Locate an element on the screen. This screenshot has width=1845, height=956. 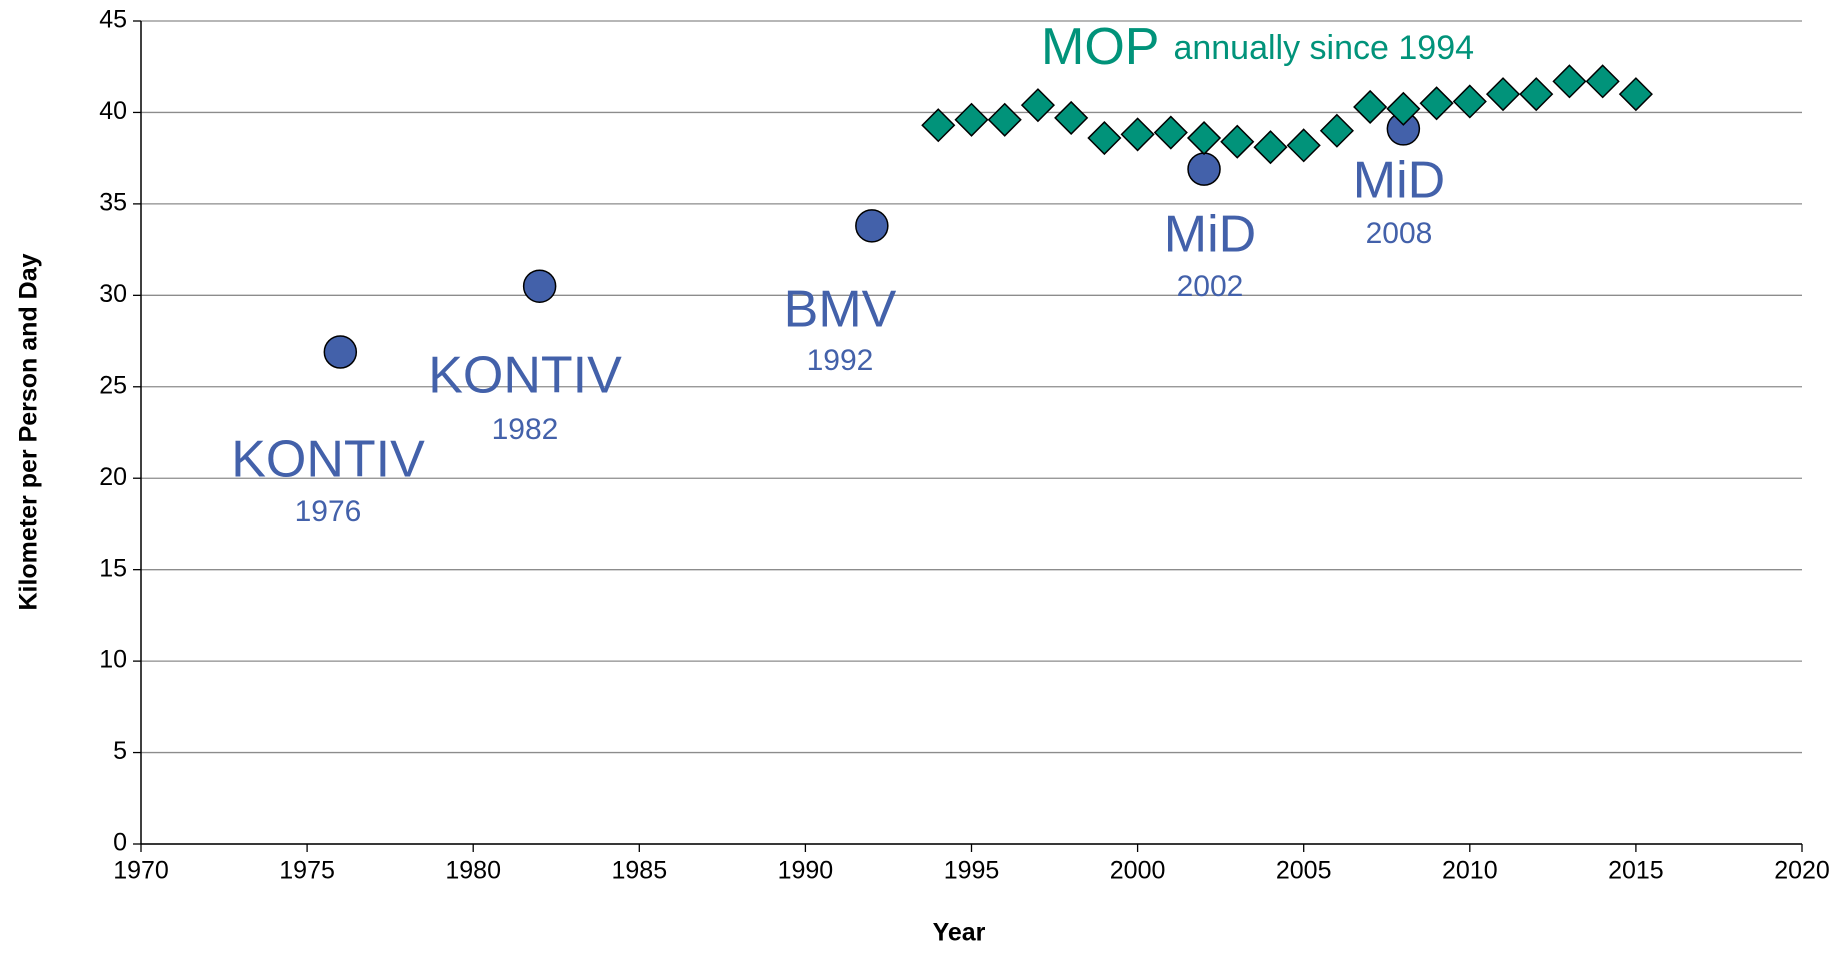
y-tick-label: 15 is located at coordinates (113, 568).